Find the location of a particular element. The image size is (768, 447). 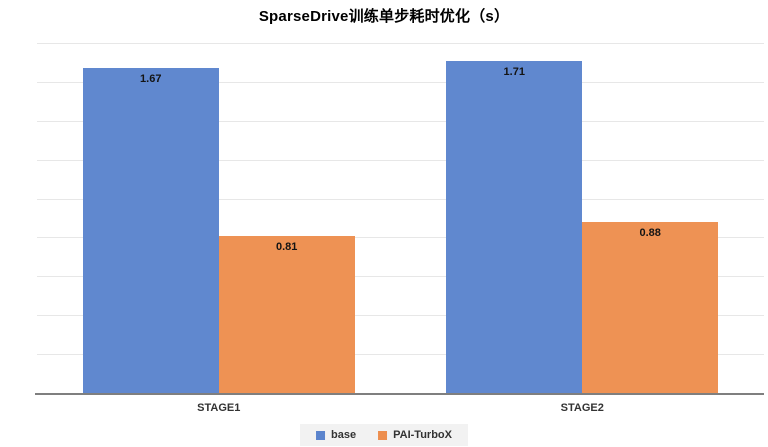

bar-PAI-TurboX-STAGE2 is located at coordinates (650, 307).